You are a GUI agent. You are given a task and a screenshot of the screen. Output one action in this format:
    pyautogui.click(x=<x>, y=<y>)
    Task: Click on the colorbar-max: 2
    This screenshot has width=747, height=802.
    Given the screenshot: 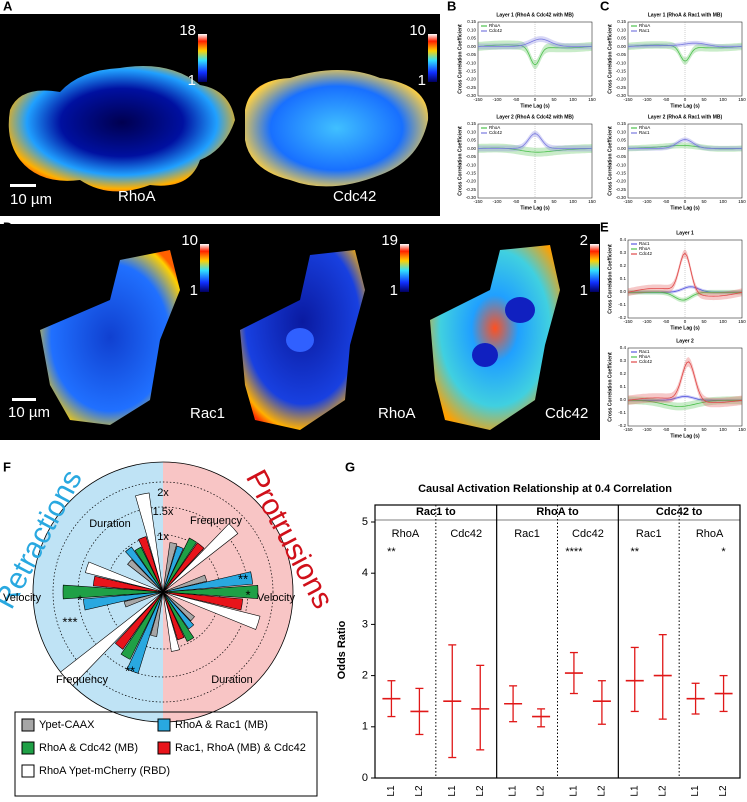 What is the action you would take?
    pyautogui.click(x=584, y=240)
    